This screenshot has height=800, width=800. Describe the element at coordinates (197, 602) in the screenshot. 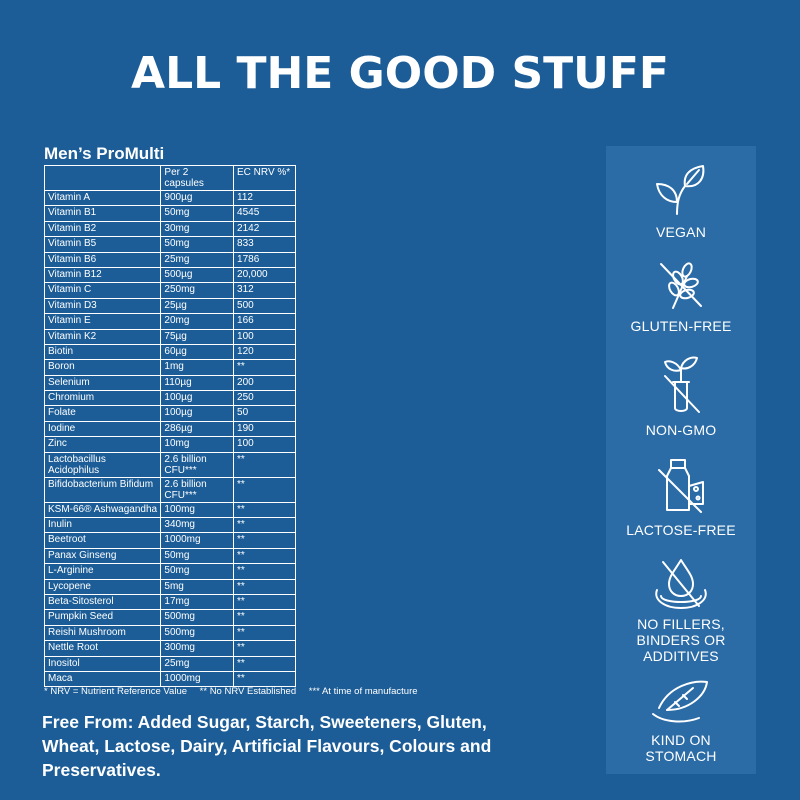

I see `nutrient-amount: 17mg` at that location.